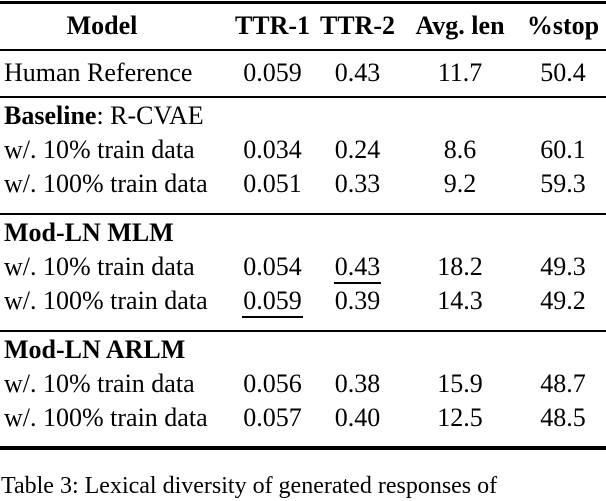 This screenshot has height=501, width=606. I want to click on underlined-best-value: 0.059, so click(272, 301).